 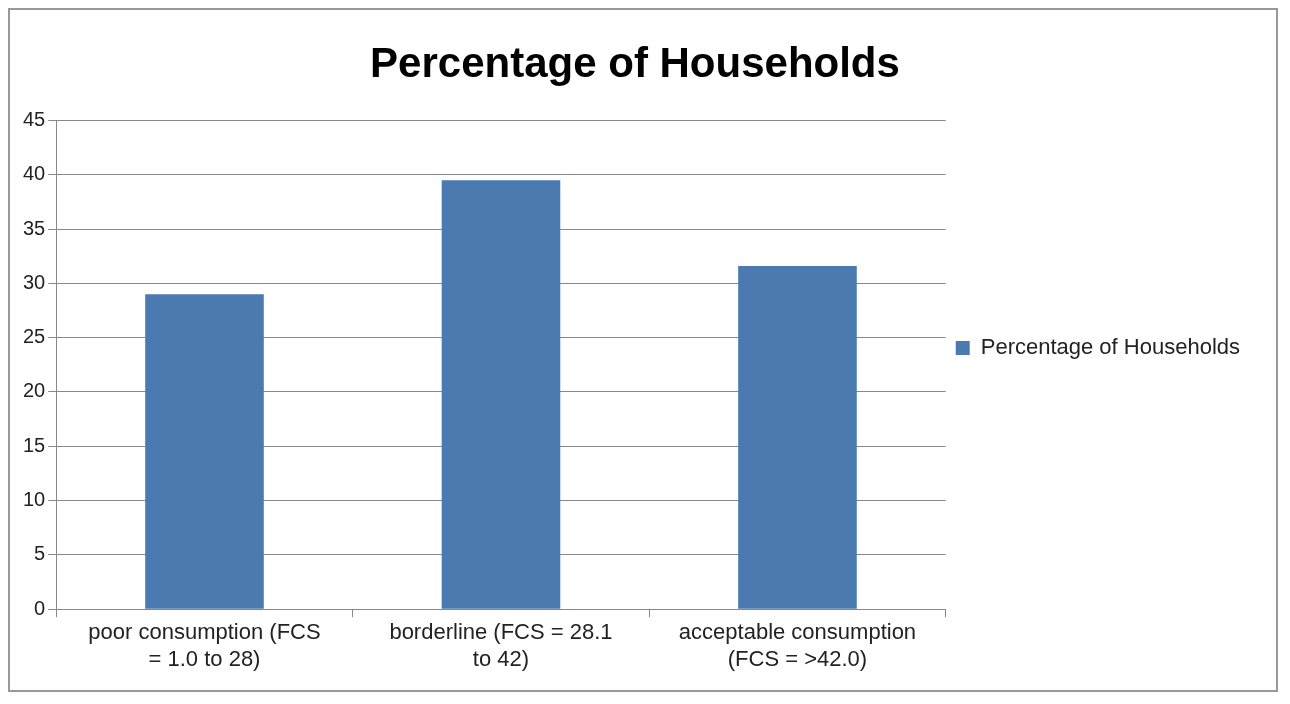 What do you see at coordinates (40, 607) in the screenshot?
I see `y-tick-label: 0` at bounding box center [40, 607].